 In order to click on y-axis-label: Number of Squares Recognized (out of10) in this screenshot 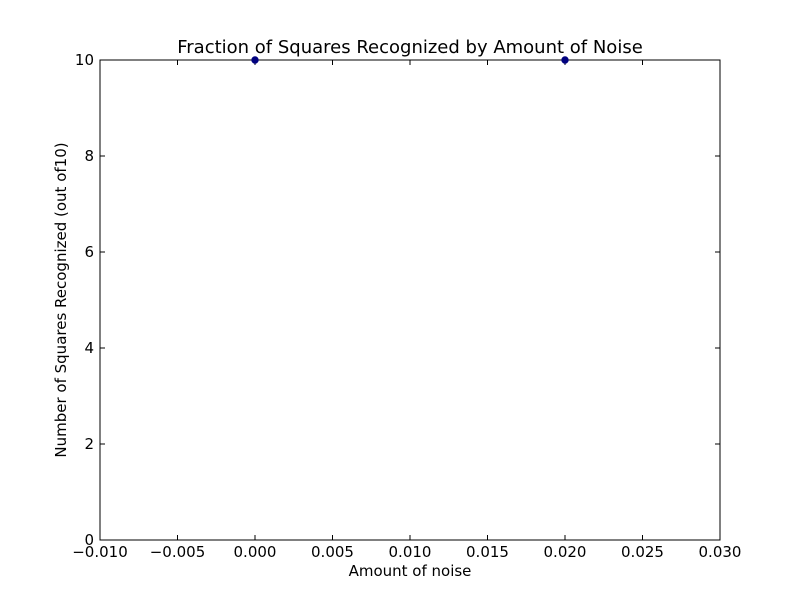, I will do `click(61, 299)`.